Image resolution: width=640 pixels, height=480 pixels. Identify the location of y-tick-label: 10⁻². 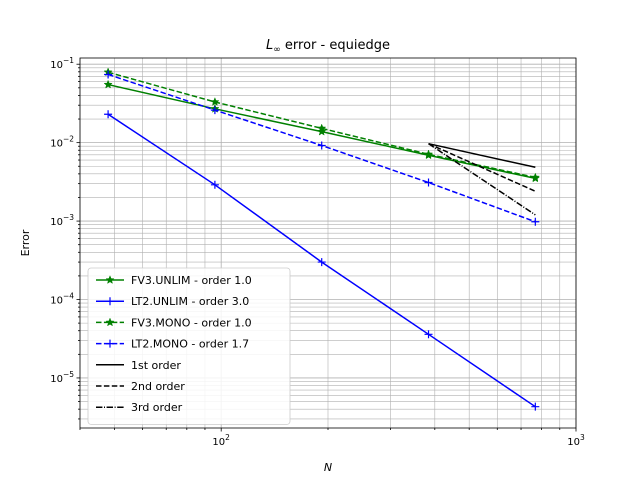
(62, 142).